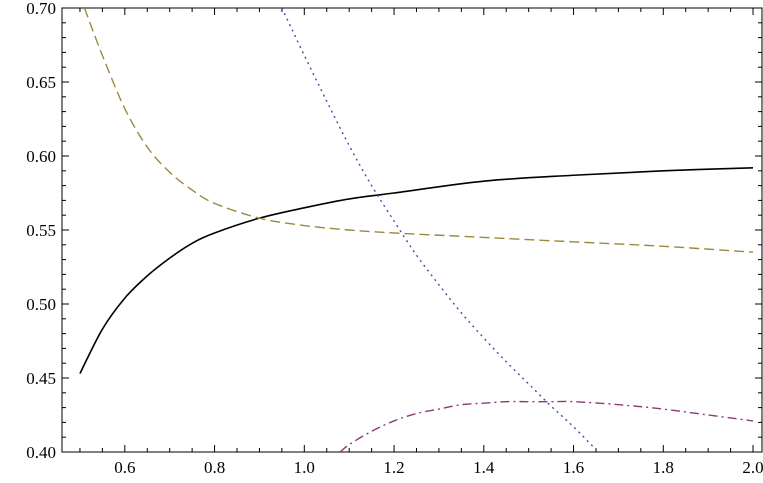 This screenshot has height=483, width=763. I want to click on x-tick-label: 1.2, so click(393, 467).